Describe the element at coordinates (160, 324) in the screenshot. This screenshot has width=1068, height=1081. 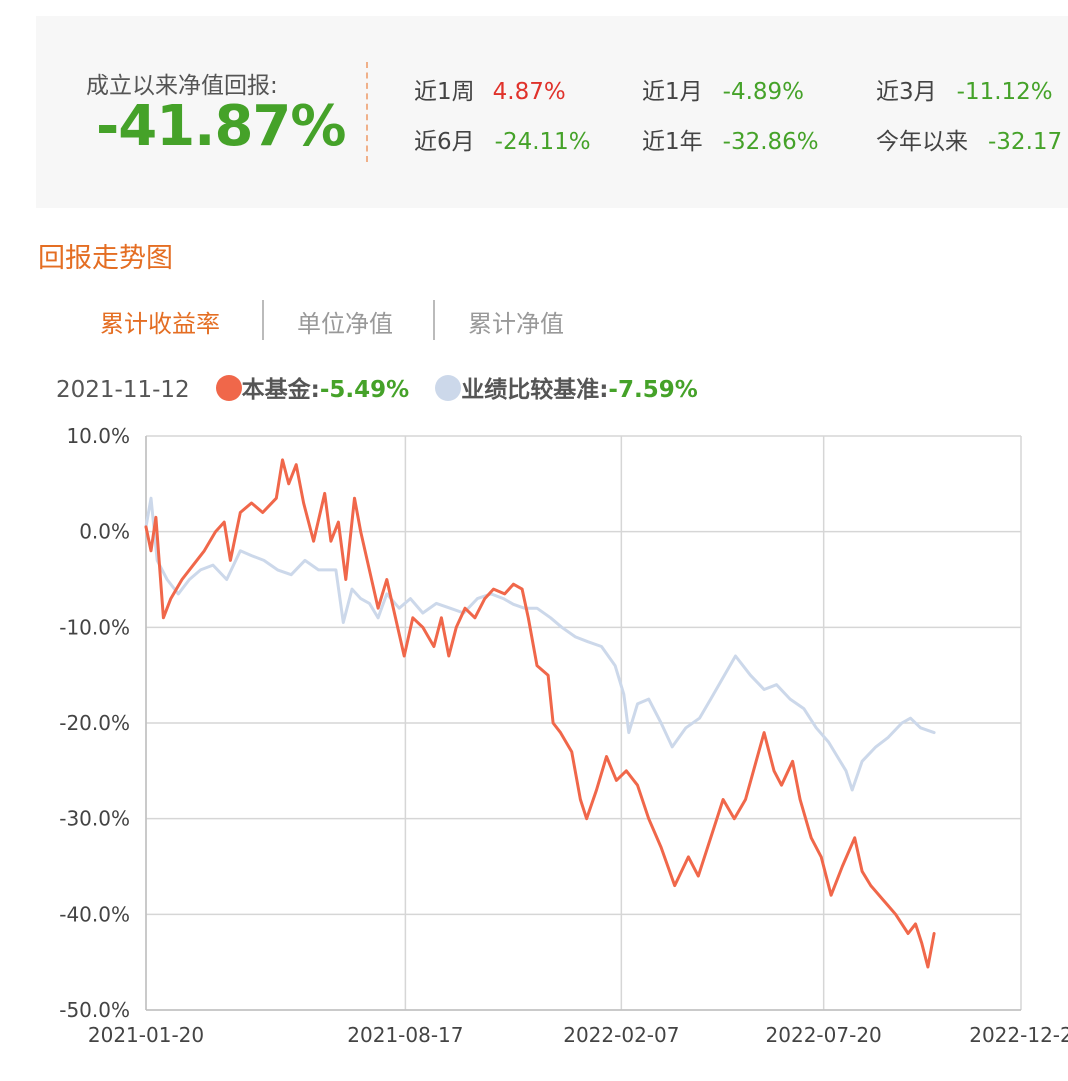
I see `tab-cumulative-return: 累计收益率` at that location.